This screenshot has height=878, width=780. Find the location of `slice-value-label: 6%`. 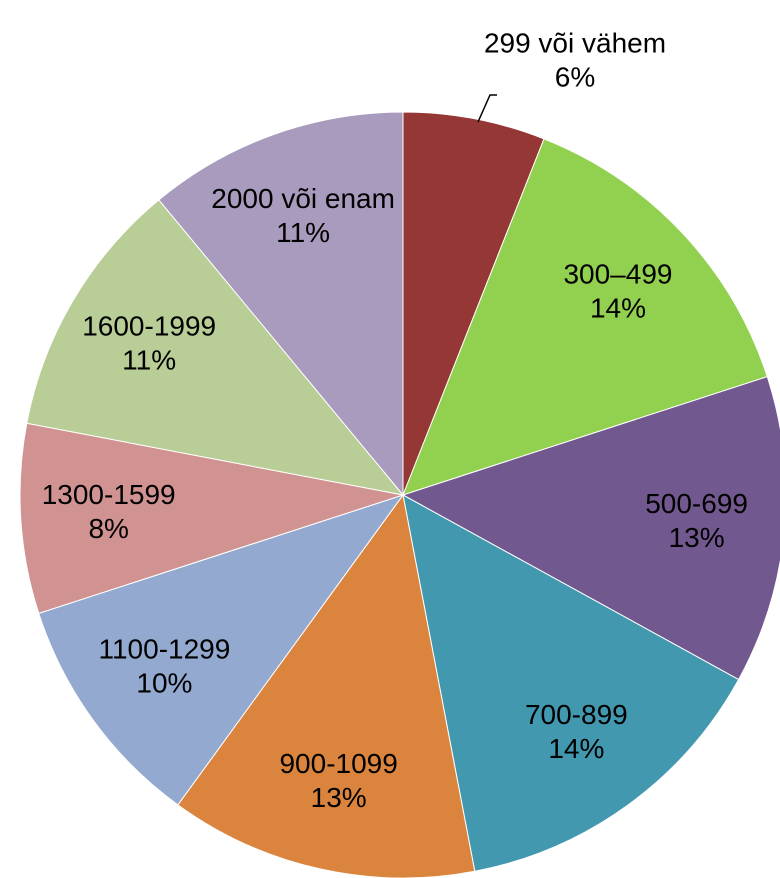

slice-value-label: 6% is located at coordinates (575, 76).